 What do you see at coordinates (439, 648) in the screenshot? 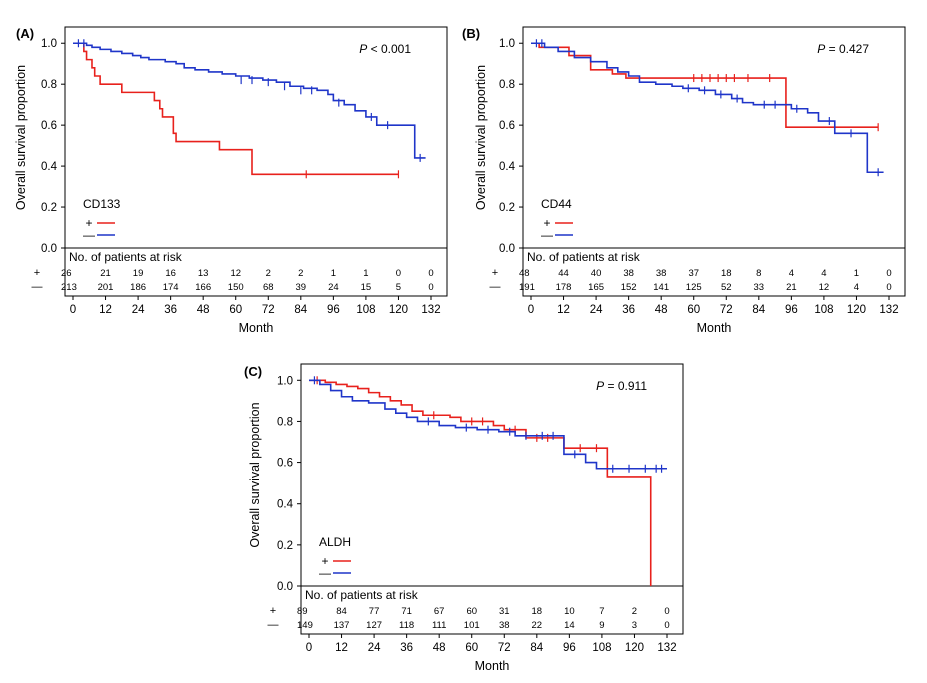
I see `x-tick-label: 48` at bounding box center [439, 648].